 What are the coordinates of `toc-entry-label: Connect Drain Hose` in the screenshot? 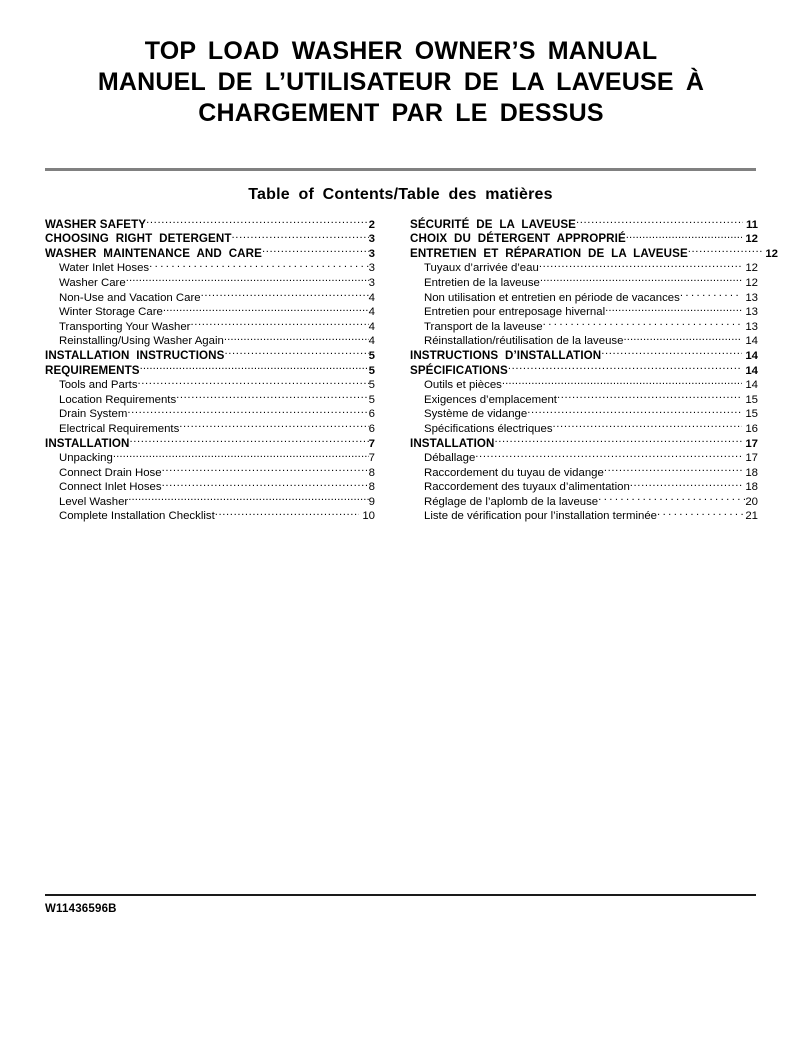 It's located at (110, 472).